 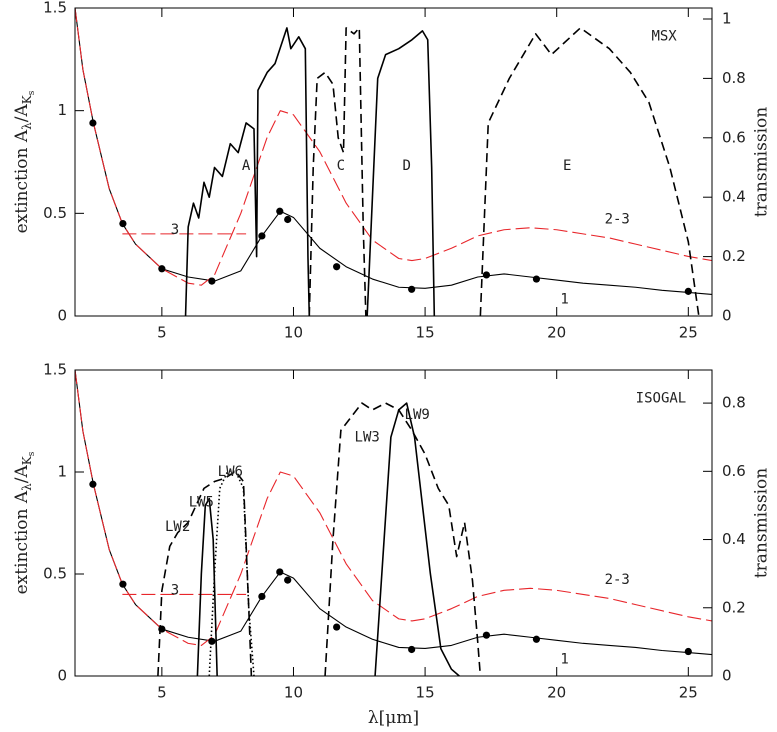 What do you see at coordinates (661, 399) in the screenshot?
I see `annotation: ISOGAL` at bounding box center [661, 399].